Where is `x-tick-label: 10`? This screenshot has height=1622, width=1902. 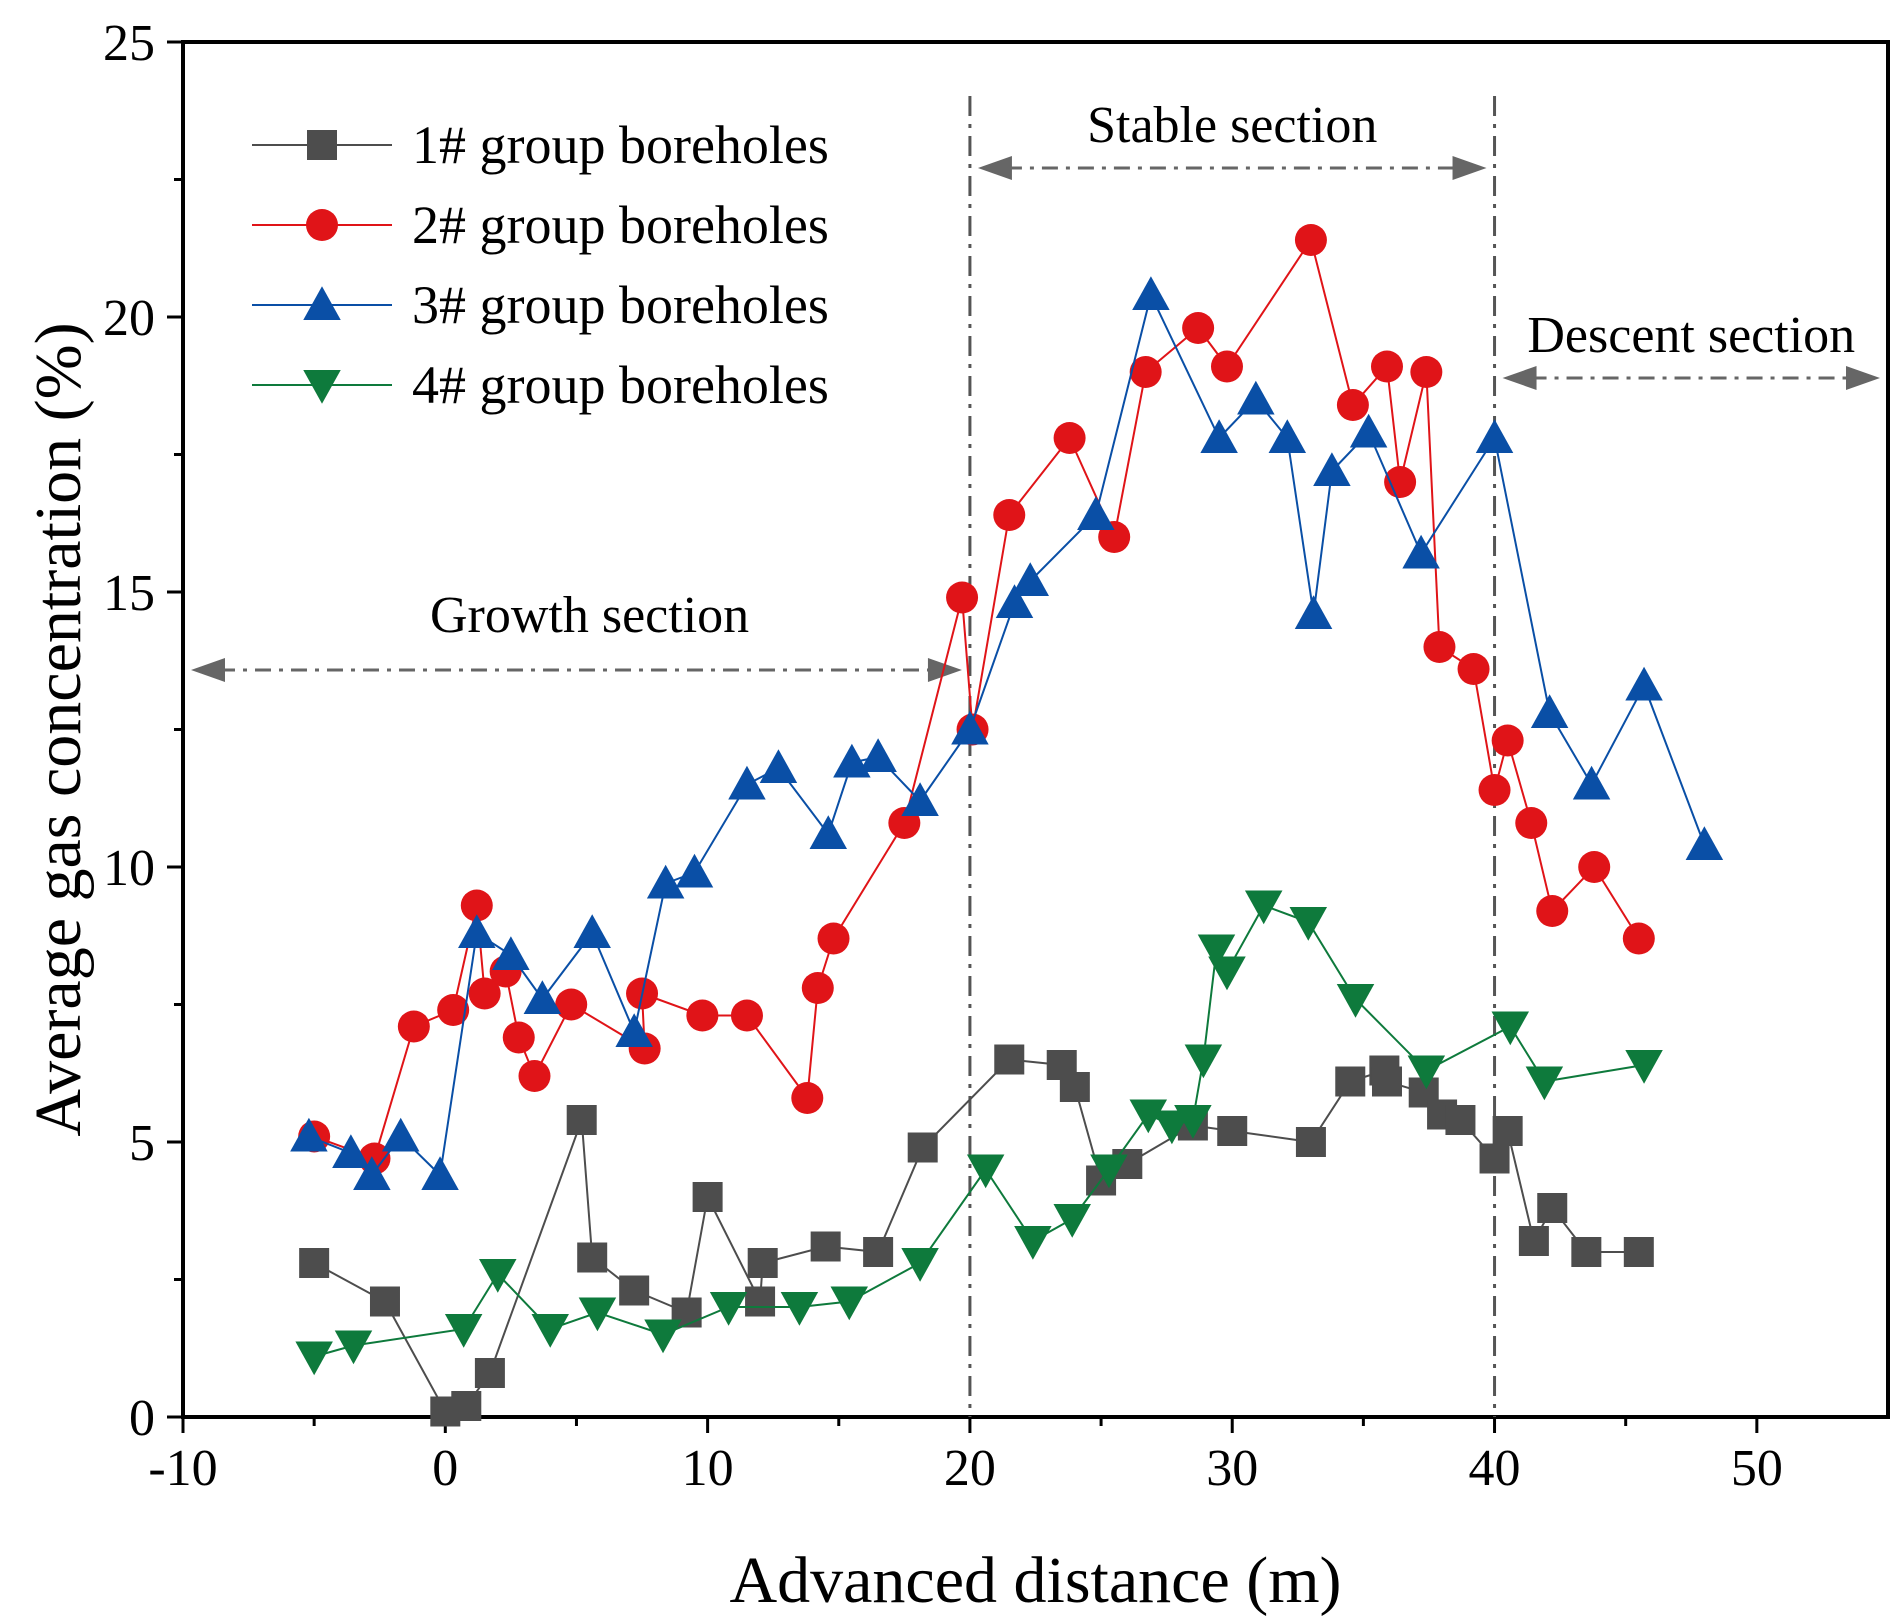
x-tick-label: 10 is located at coordinates (708, 1468).